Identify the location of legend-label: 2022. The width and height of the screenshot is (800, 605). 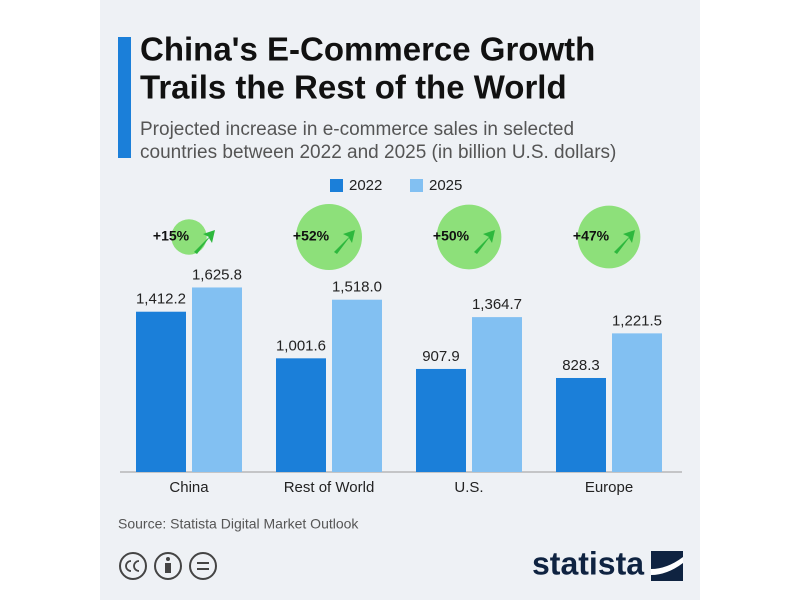
(365, 185).